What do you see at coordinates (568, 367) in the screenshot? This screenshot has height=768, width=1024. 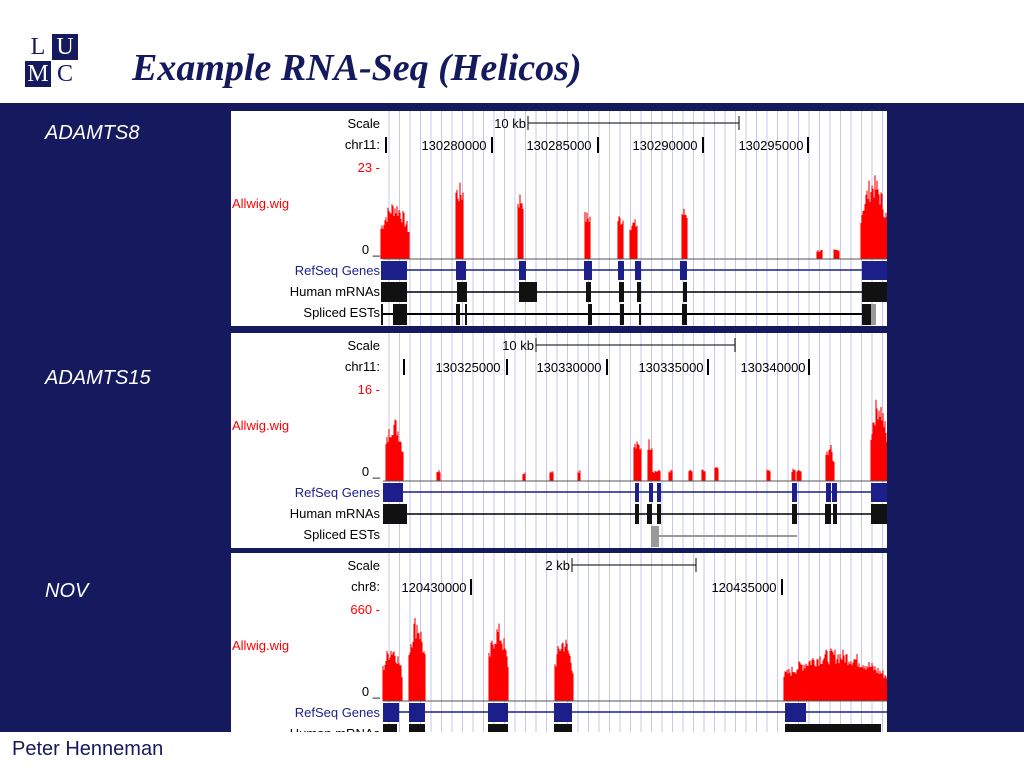 I see `position-label: 130330000` at bounding box center [568, 367].